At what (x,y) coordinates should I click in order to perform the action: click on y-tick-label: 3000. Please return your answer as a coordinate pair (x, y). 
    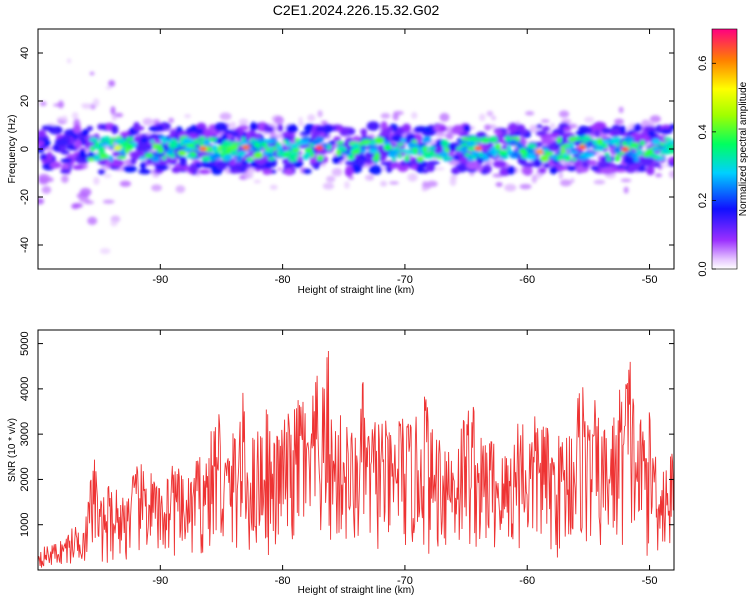
    Looking at the image, I should click on (25, 434).